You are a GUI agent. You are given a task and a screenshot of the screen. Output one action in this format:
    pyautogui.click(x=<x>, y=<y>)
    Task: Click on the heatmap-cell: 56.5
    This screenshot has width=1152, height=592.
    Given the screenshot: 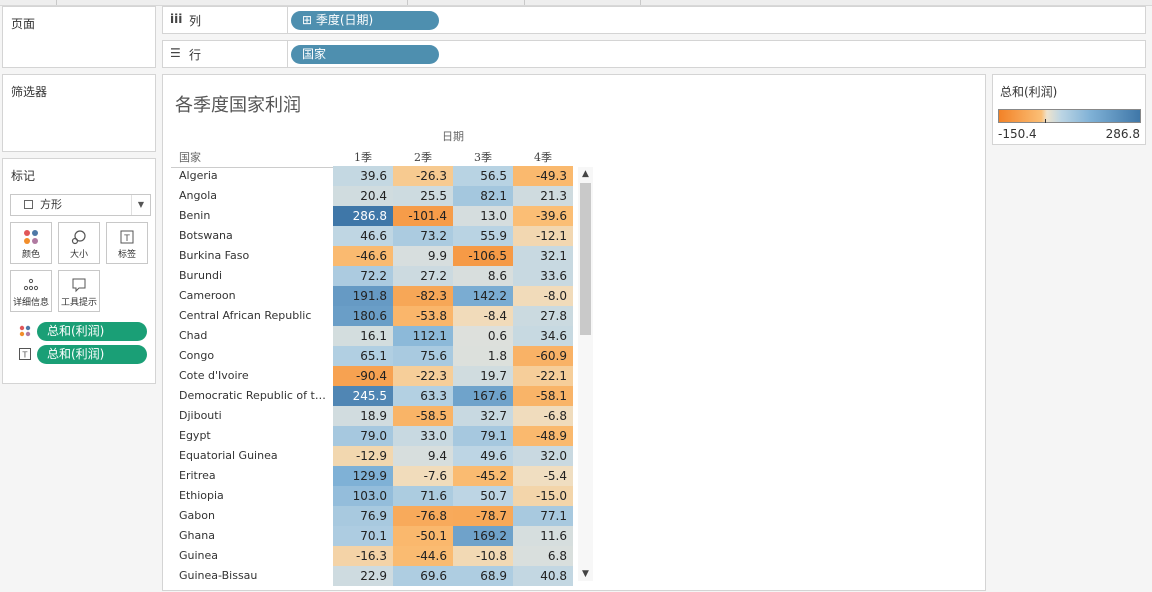 What is the action you would take?
    pyautogui.click(x=483, y=176)
    